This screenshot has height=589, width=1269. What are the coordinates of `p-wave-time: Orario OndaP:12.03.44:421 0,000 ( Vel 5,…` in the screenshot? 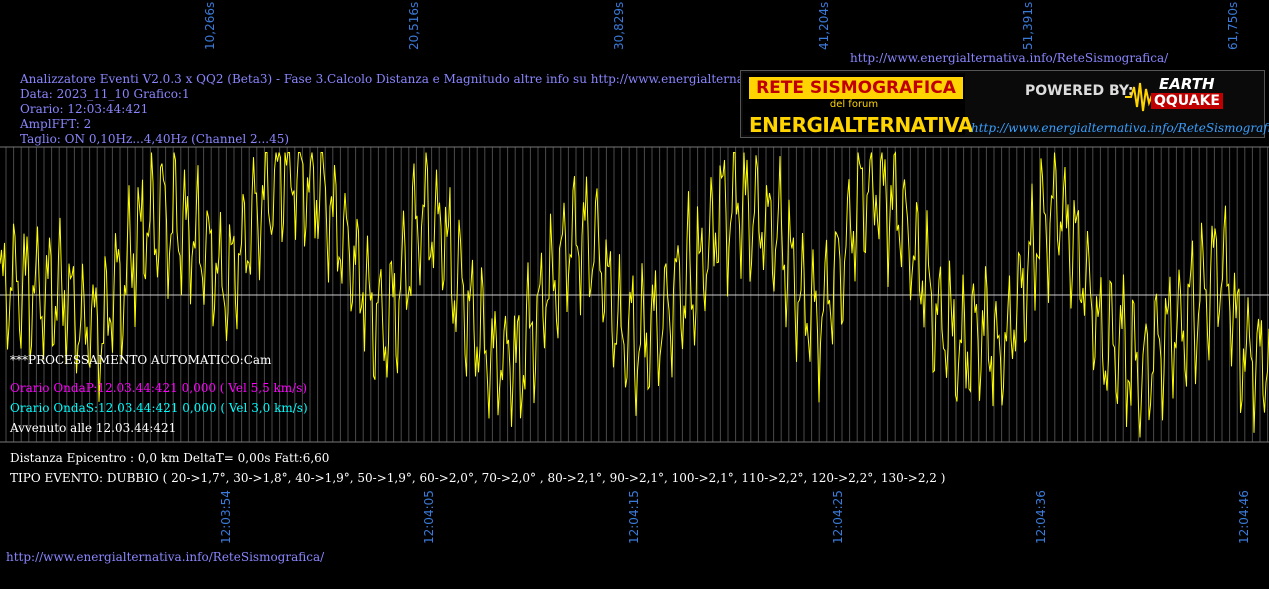 It's located at (159, 388).